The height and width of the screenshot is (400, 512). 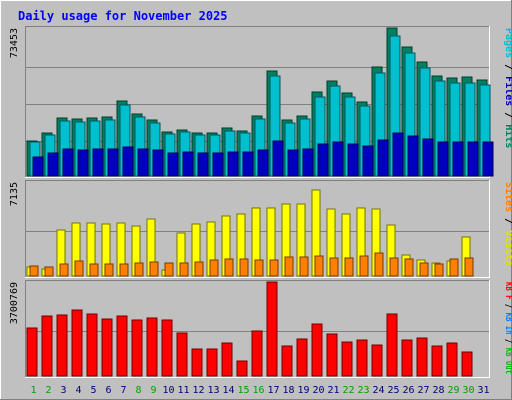 I want to click on axis-legend-part: Files, so click(x=507, y=91).